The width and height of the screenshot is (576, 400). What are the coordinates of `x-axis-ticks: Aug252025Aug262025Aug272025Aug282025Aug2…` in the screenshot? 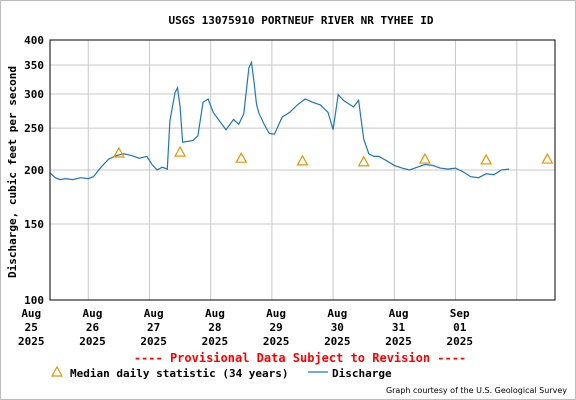 It's located at (245, 327).